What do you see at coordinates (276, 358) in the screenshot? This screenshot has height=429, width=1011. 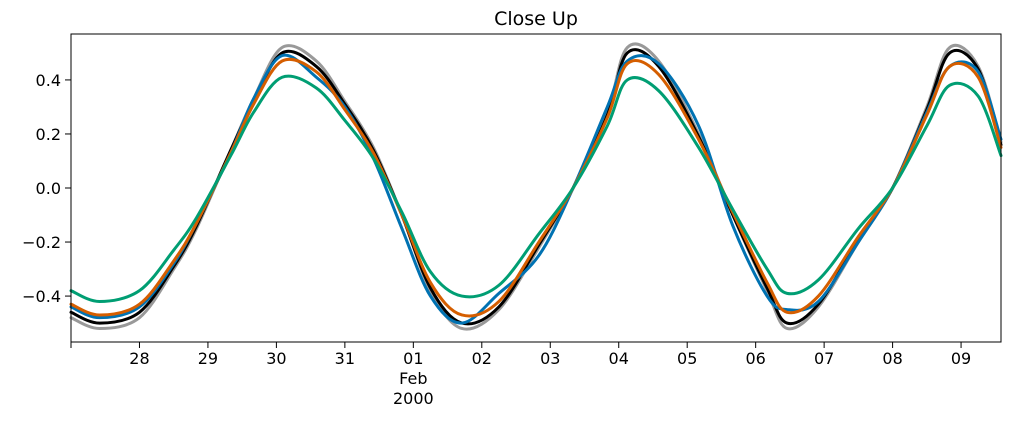 I see `x-tick-label: 30` at bounding box center [276, 358].